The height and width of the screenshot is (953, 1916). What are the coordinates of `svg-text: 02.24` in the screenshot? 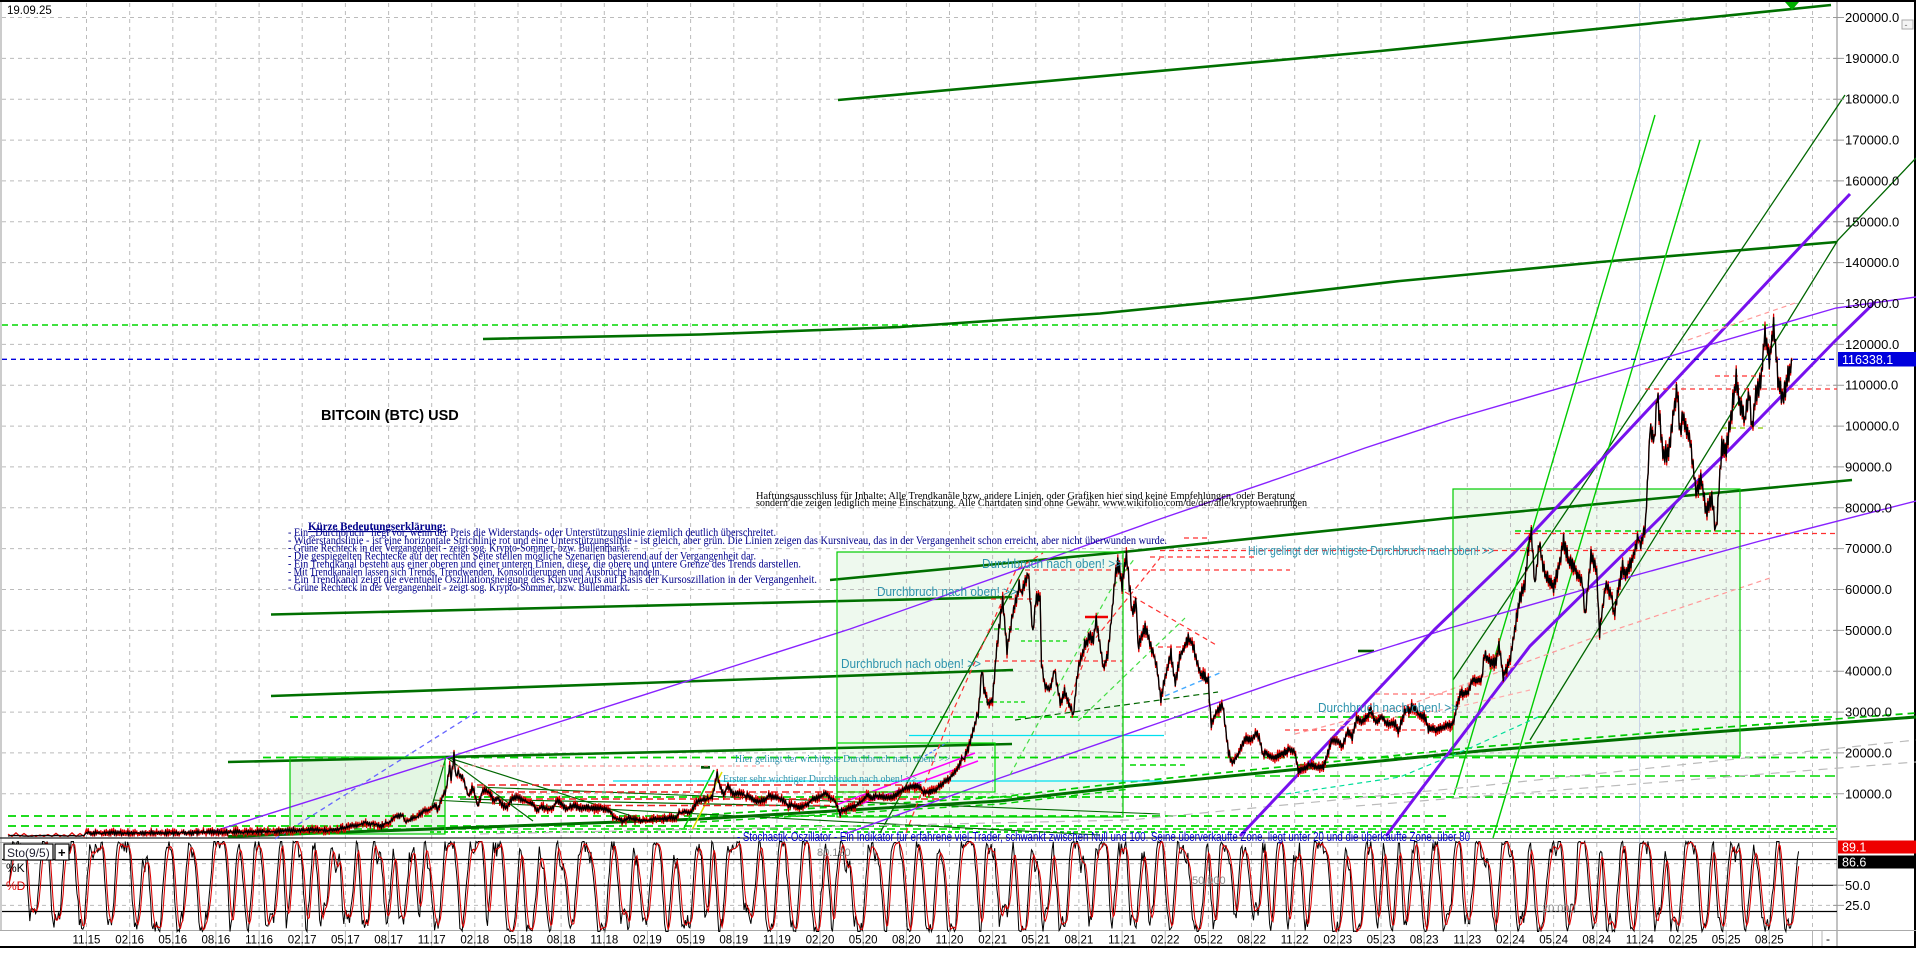 It's located at (1510, 941).